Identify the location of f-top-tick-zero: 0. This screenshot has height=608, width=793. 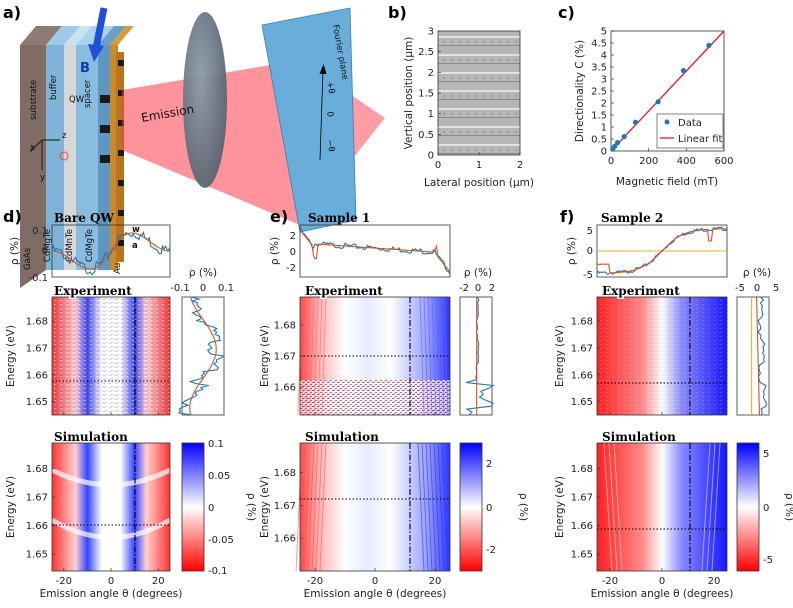
(590, 251).